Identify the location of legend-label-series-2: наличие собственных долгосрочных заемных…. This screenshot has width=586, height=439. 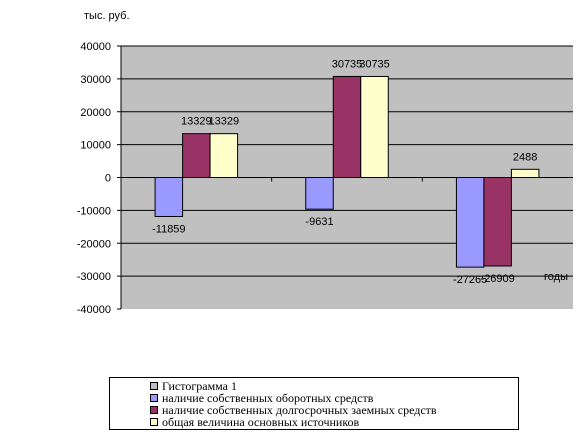
(299, 410).